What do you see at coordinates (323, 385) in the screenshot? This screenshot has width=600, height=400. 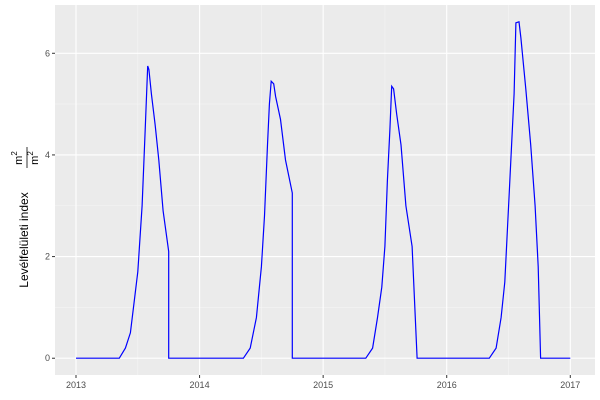 I see `x-tick-label: 2015` at bounding box center [323, 385].